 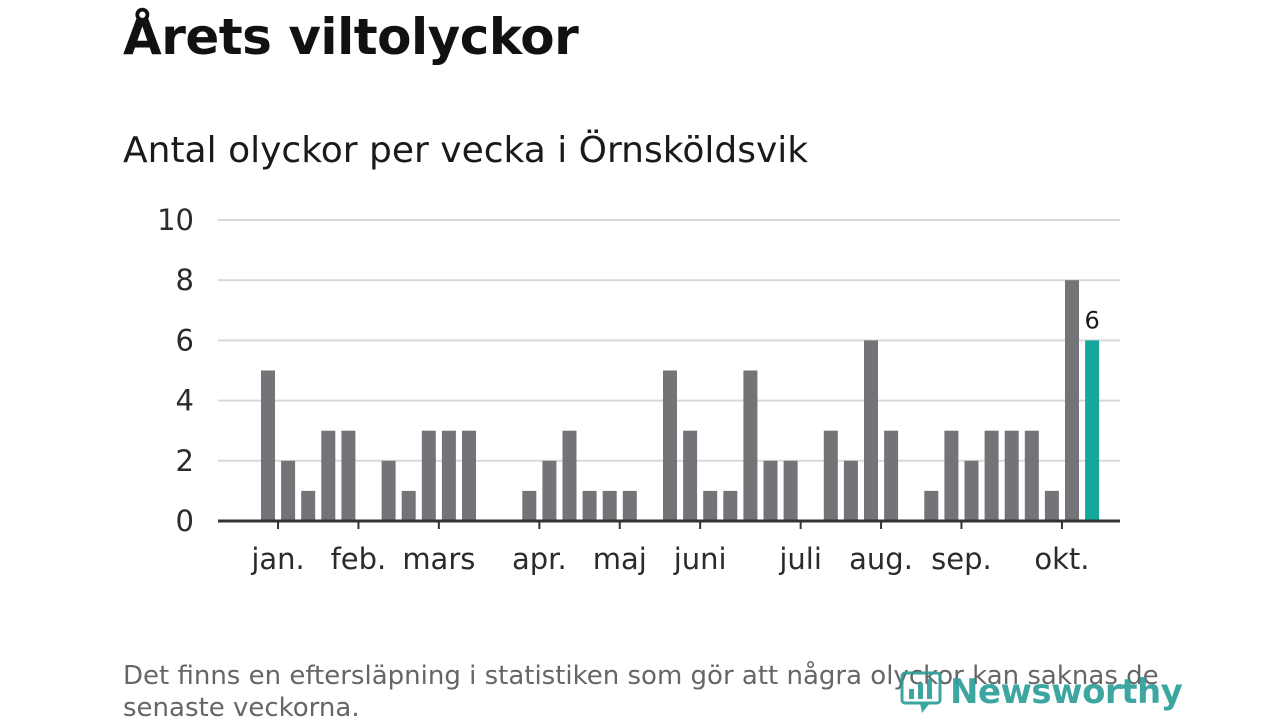 What do you see at coordinates (800, 559) in the screenshot?
I see `x-tick-label: juli` at bounding box center [800, 559].